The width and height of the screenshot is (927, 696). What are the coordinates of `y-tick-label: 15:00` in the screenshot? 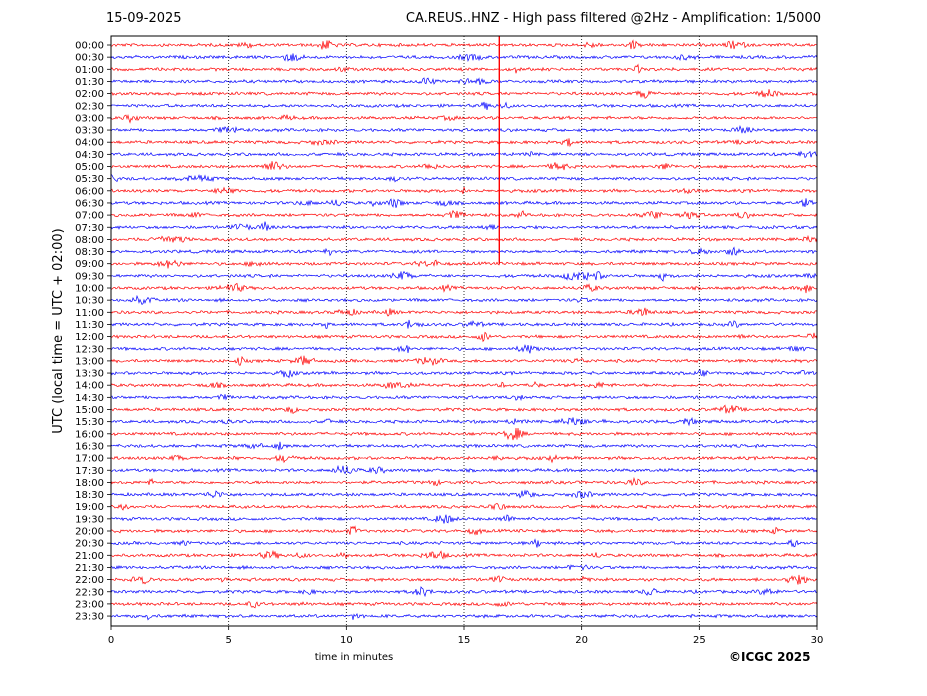 It's located at (89, 410).